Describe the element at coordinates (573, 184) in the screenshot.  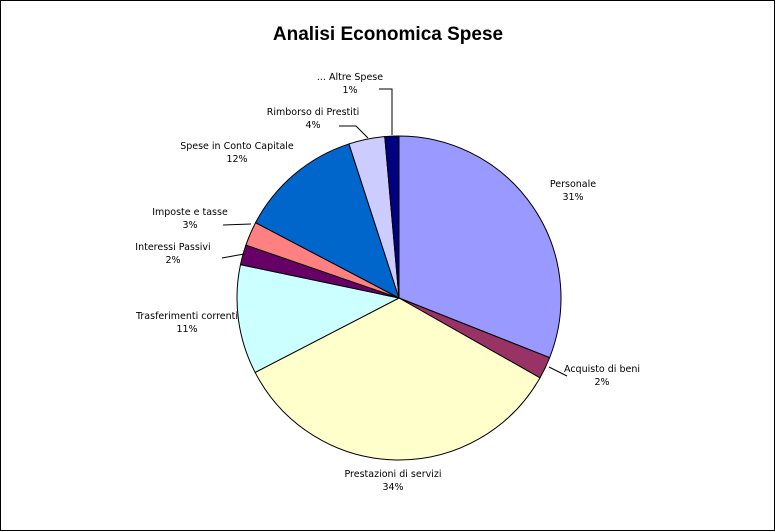
I see `slice-label: Personale` at that location.